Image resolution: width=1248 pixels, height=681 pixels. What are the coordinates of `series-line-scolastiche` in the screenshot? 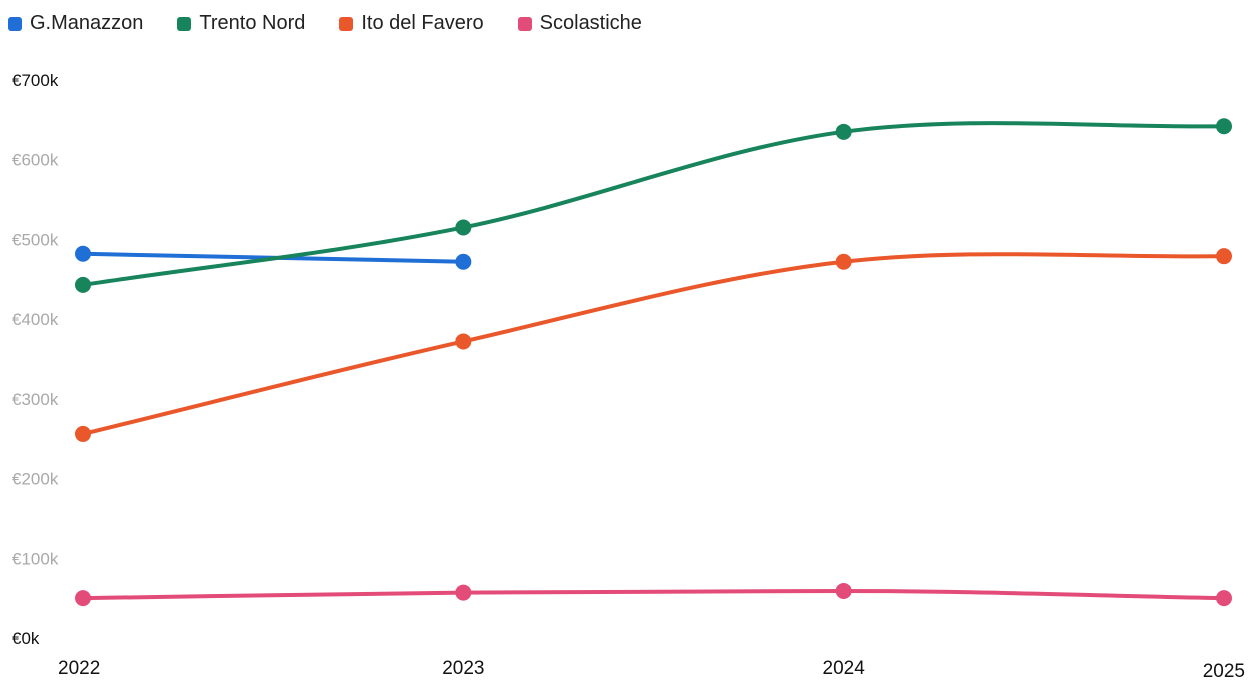 It's located at (653, 594).